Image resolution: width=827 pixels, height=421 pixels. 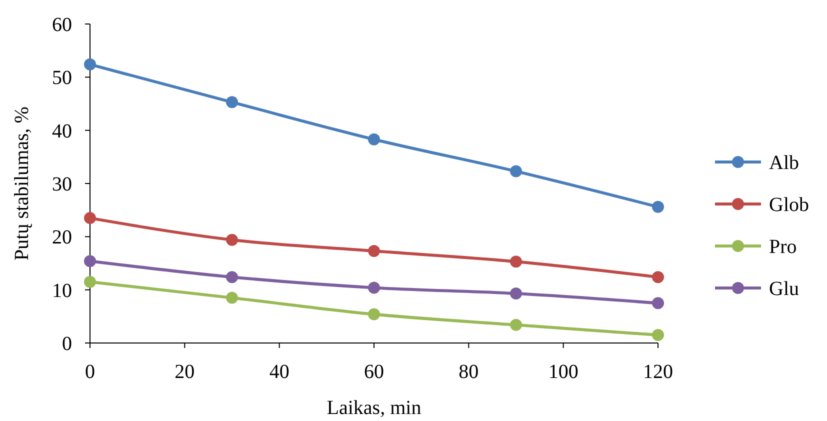 What do you see at coordinates (784, 289) in the screenshot?
I see `legend-label: Glu` at bounding box center [784, 289].